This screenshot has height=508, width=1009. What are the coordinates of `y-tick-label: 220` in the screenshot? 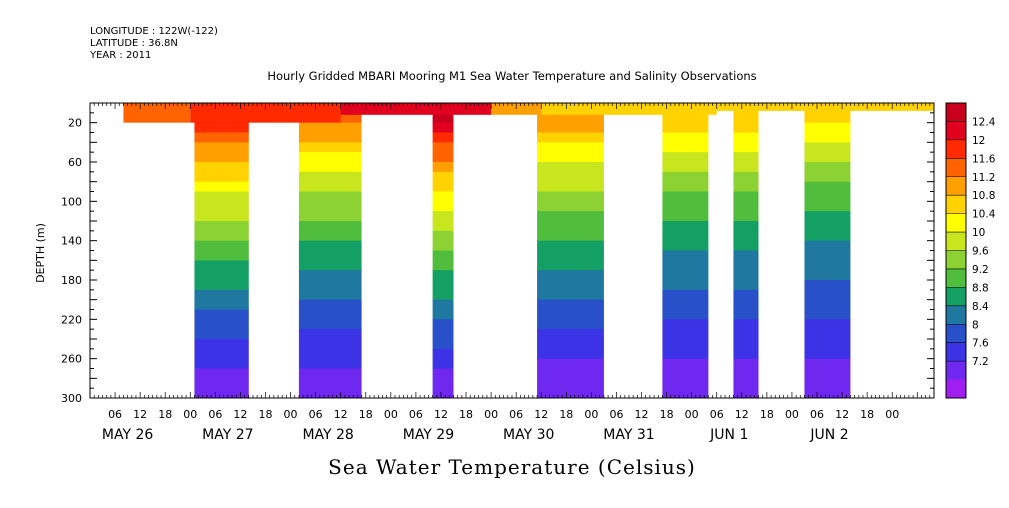 It's located at (71, 319).